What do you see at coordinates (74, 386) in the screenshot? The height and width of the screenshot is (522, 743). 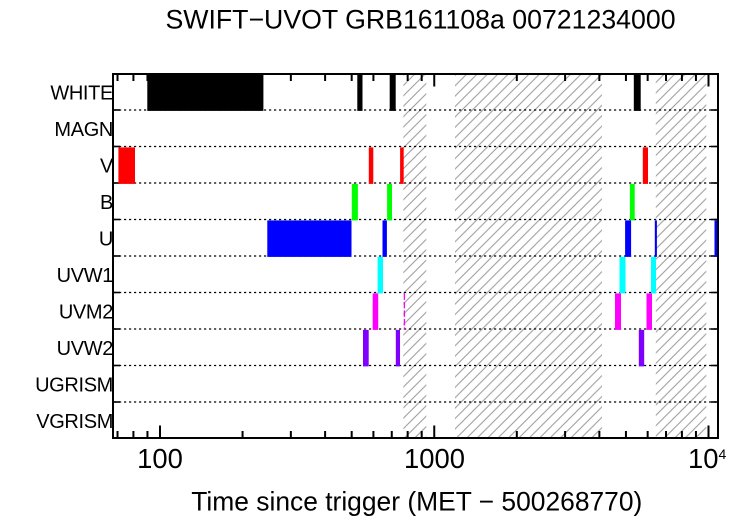 I see `svg-text: UGRISM` at bounding box center [74, 386].